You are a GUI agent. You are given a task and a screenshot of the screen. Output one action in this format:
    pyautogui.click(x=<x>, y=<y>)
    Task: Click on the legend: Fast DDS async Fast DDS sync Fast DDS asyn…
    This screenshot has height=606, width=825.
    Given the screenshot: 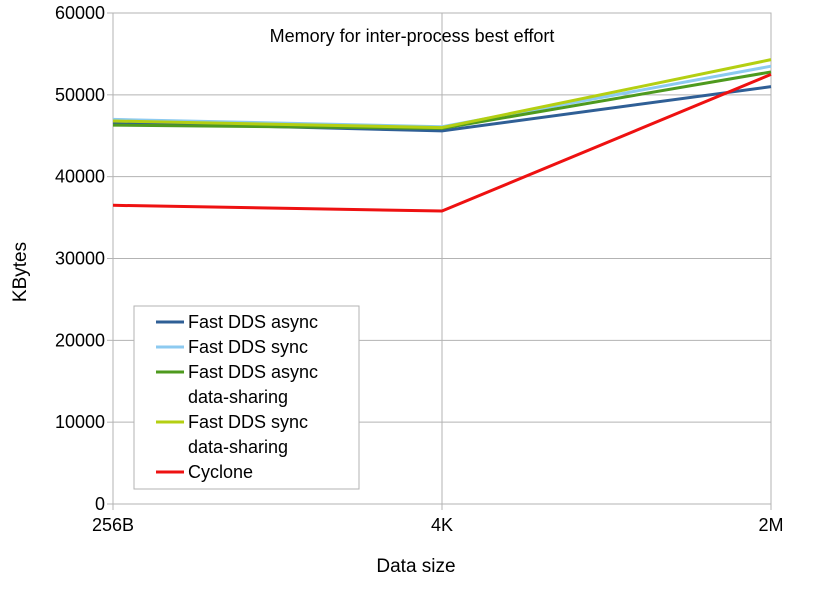 What is the action you would take?
    pyautogui.click(x=246, y=397)
    